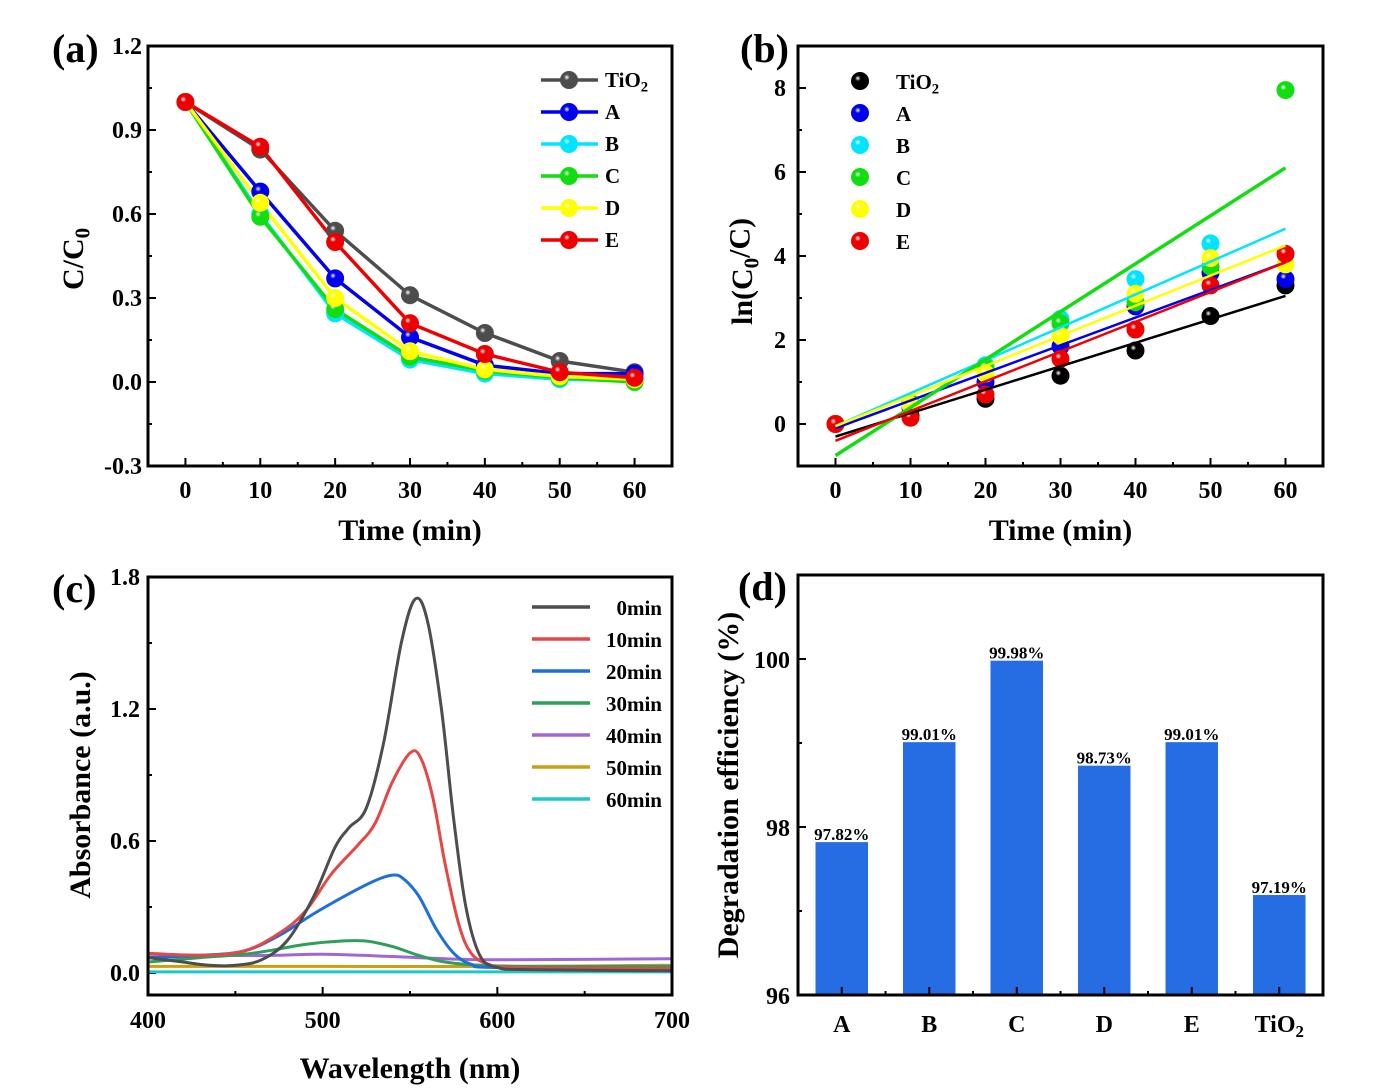  What do you see at coordinates (1279, 945) in the screenshot?
I see `bar-TiO2` at bounding box center [1279, 945].